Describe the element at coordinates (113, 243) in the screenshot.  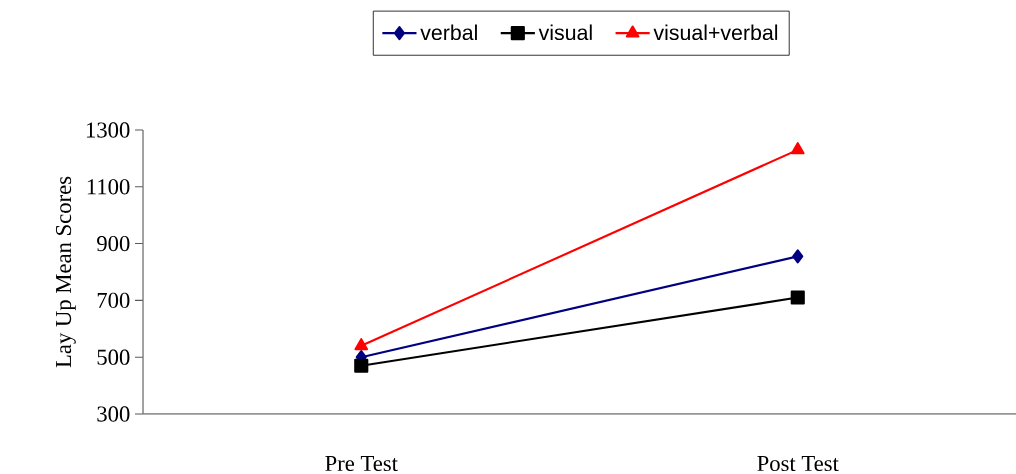
I see `y-tick-label: 900` at that location.